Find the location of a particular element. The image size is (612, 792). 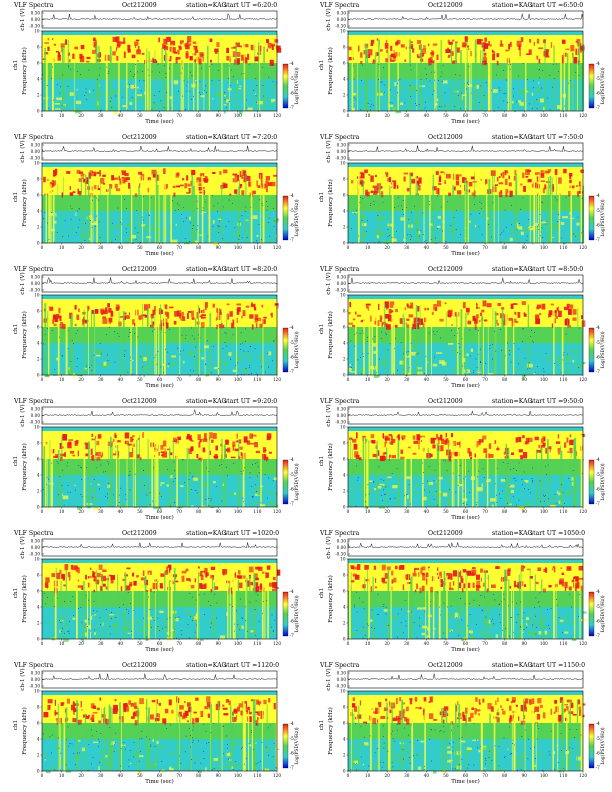

panel-date: Oct212009 is located at coordinates (139, 137).